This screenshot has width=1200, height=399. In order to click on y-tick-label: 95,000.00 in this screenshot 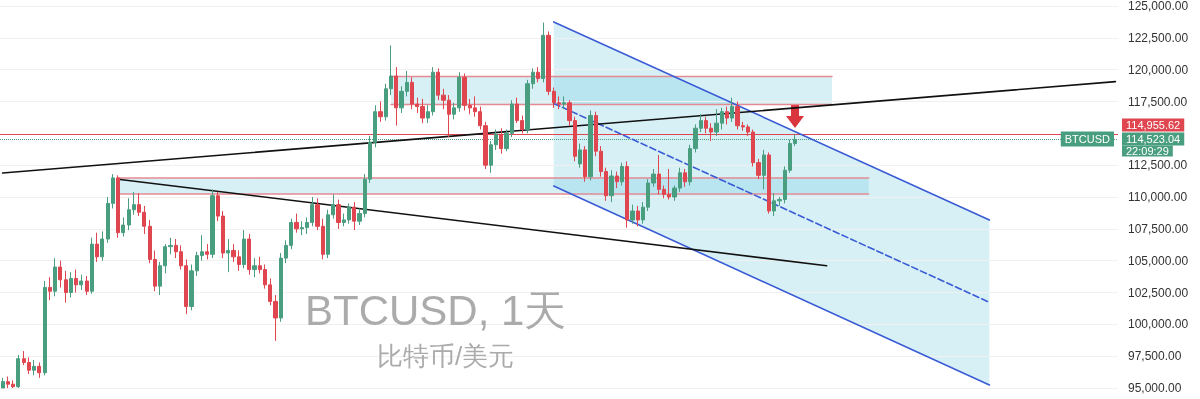, I will do `click(1155, 388)`.